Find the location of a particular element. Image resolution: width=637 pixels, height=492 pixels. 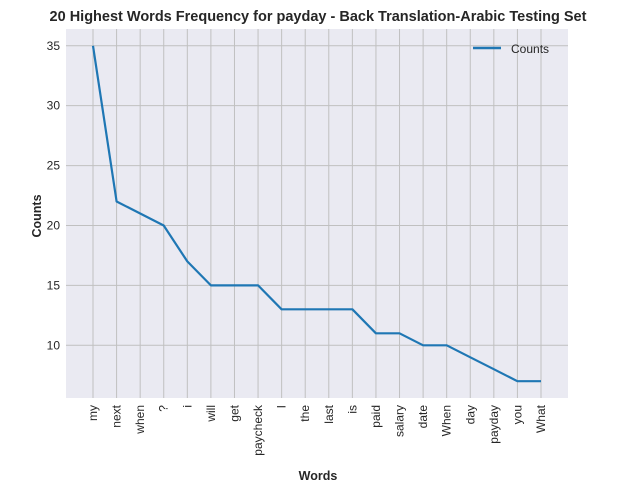

legend-label: Counts is located at coordinates (530, 49).